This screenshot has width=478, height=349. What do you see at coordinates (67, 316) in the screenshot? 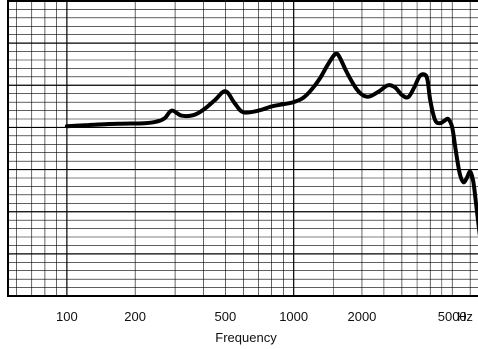
I see `x-tick-label: 100` at bounding box center [67, 316].